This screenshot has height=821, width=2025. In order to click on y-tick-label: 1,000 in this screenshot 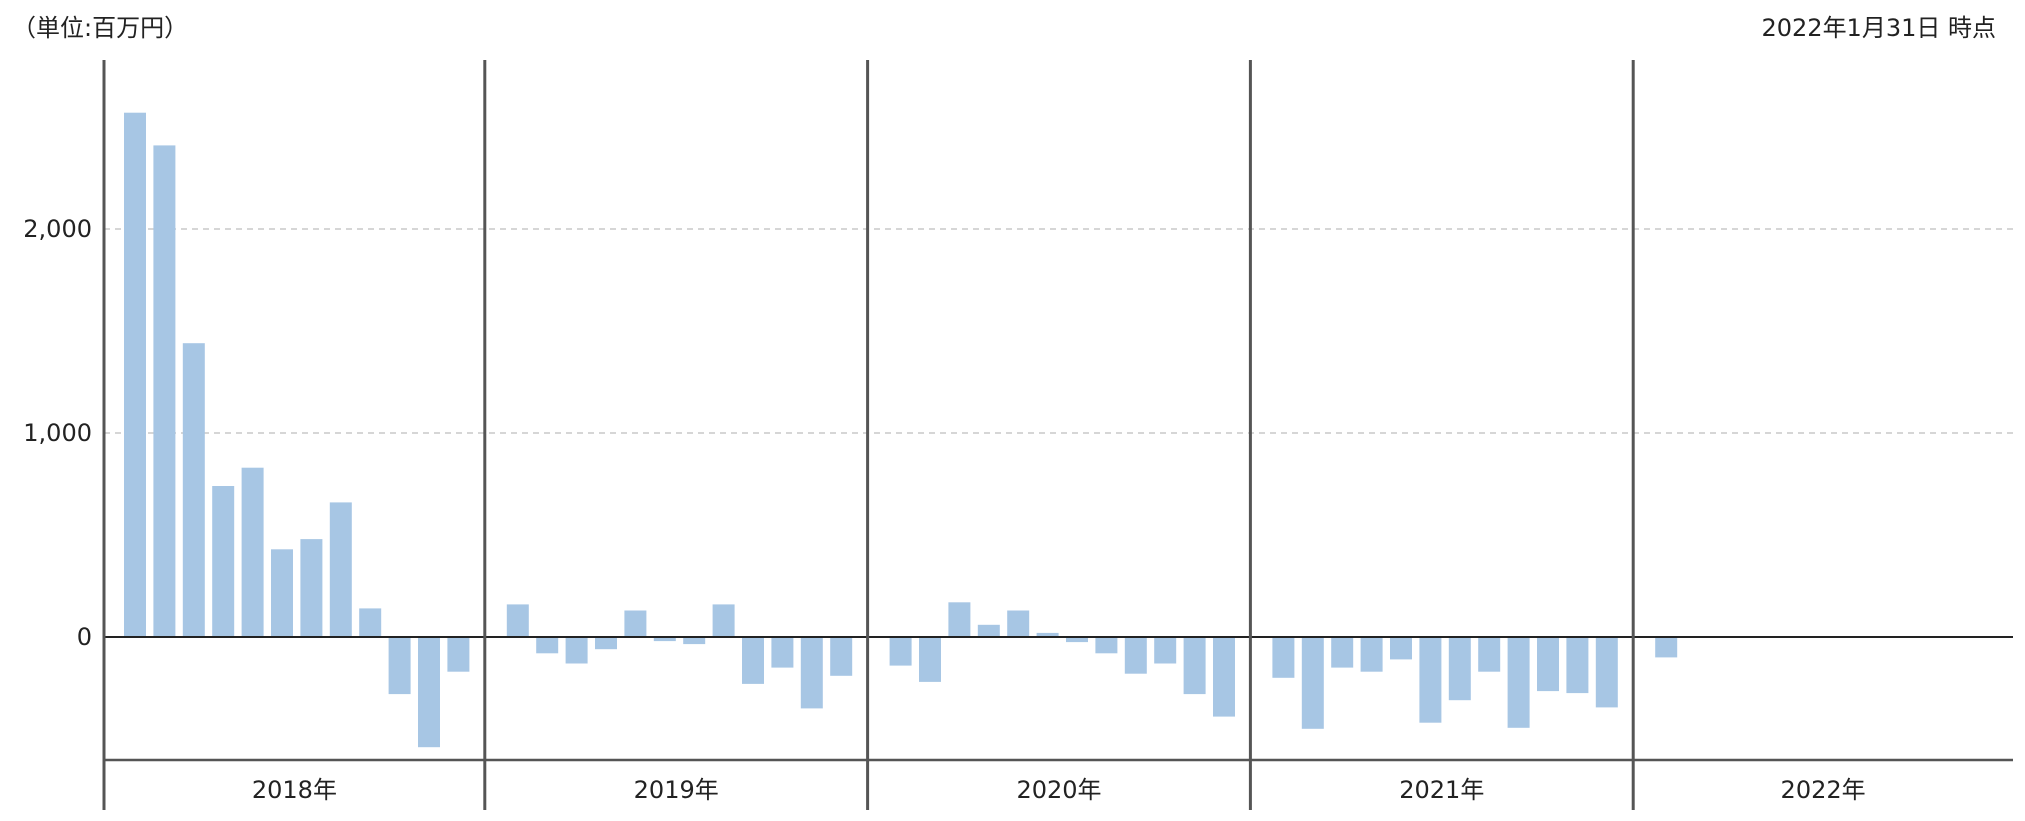, I will do `click(57, 433)`.